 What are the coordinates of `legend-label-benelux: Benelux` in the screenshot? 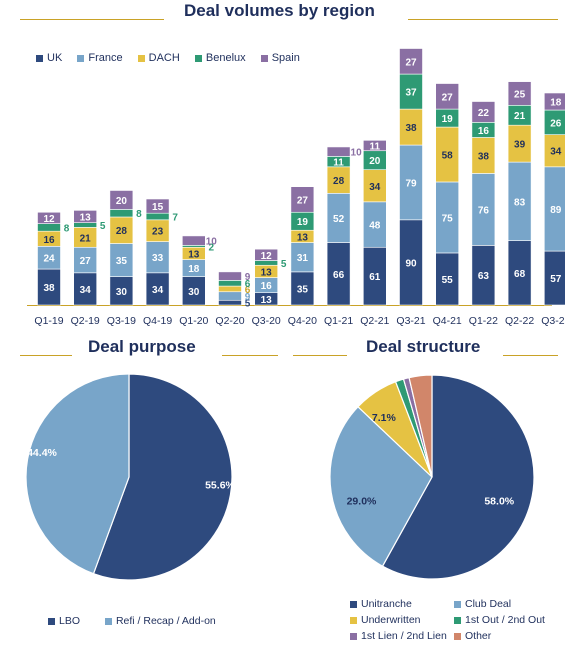 It's located at (225, 58).